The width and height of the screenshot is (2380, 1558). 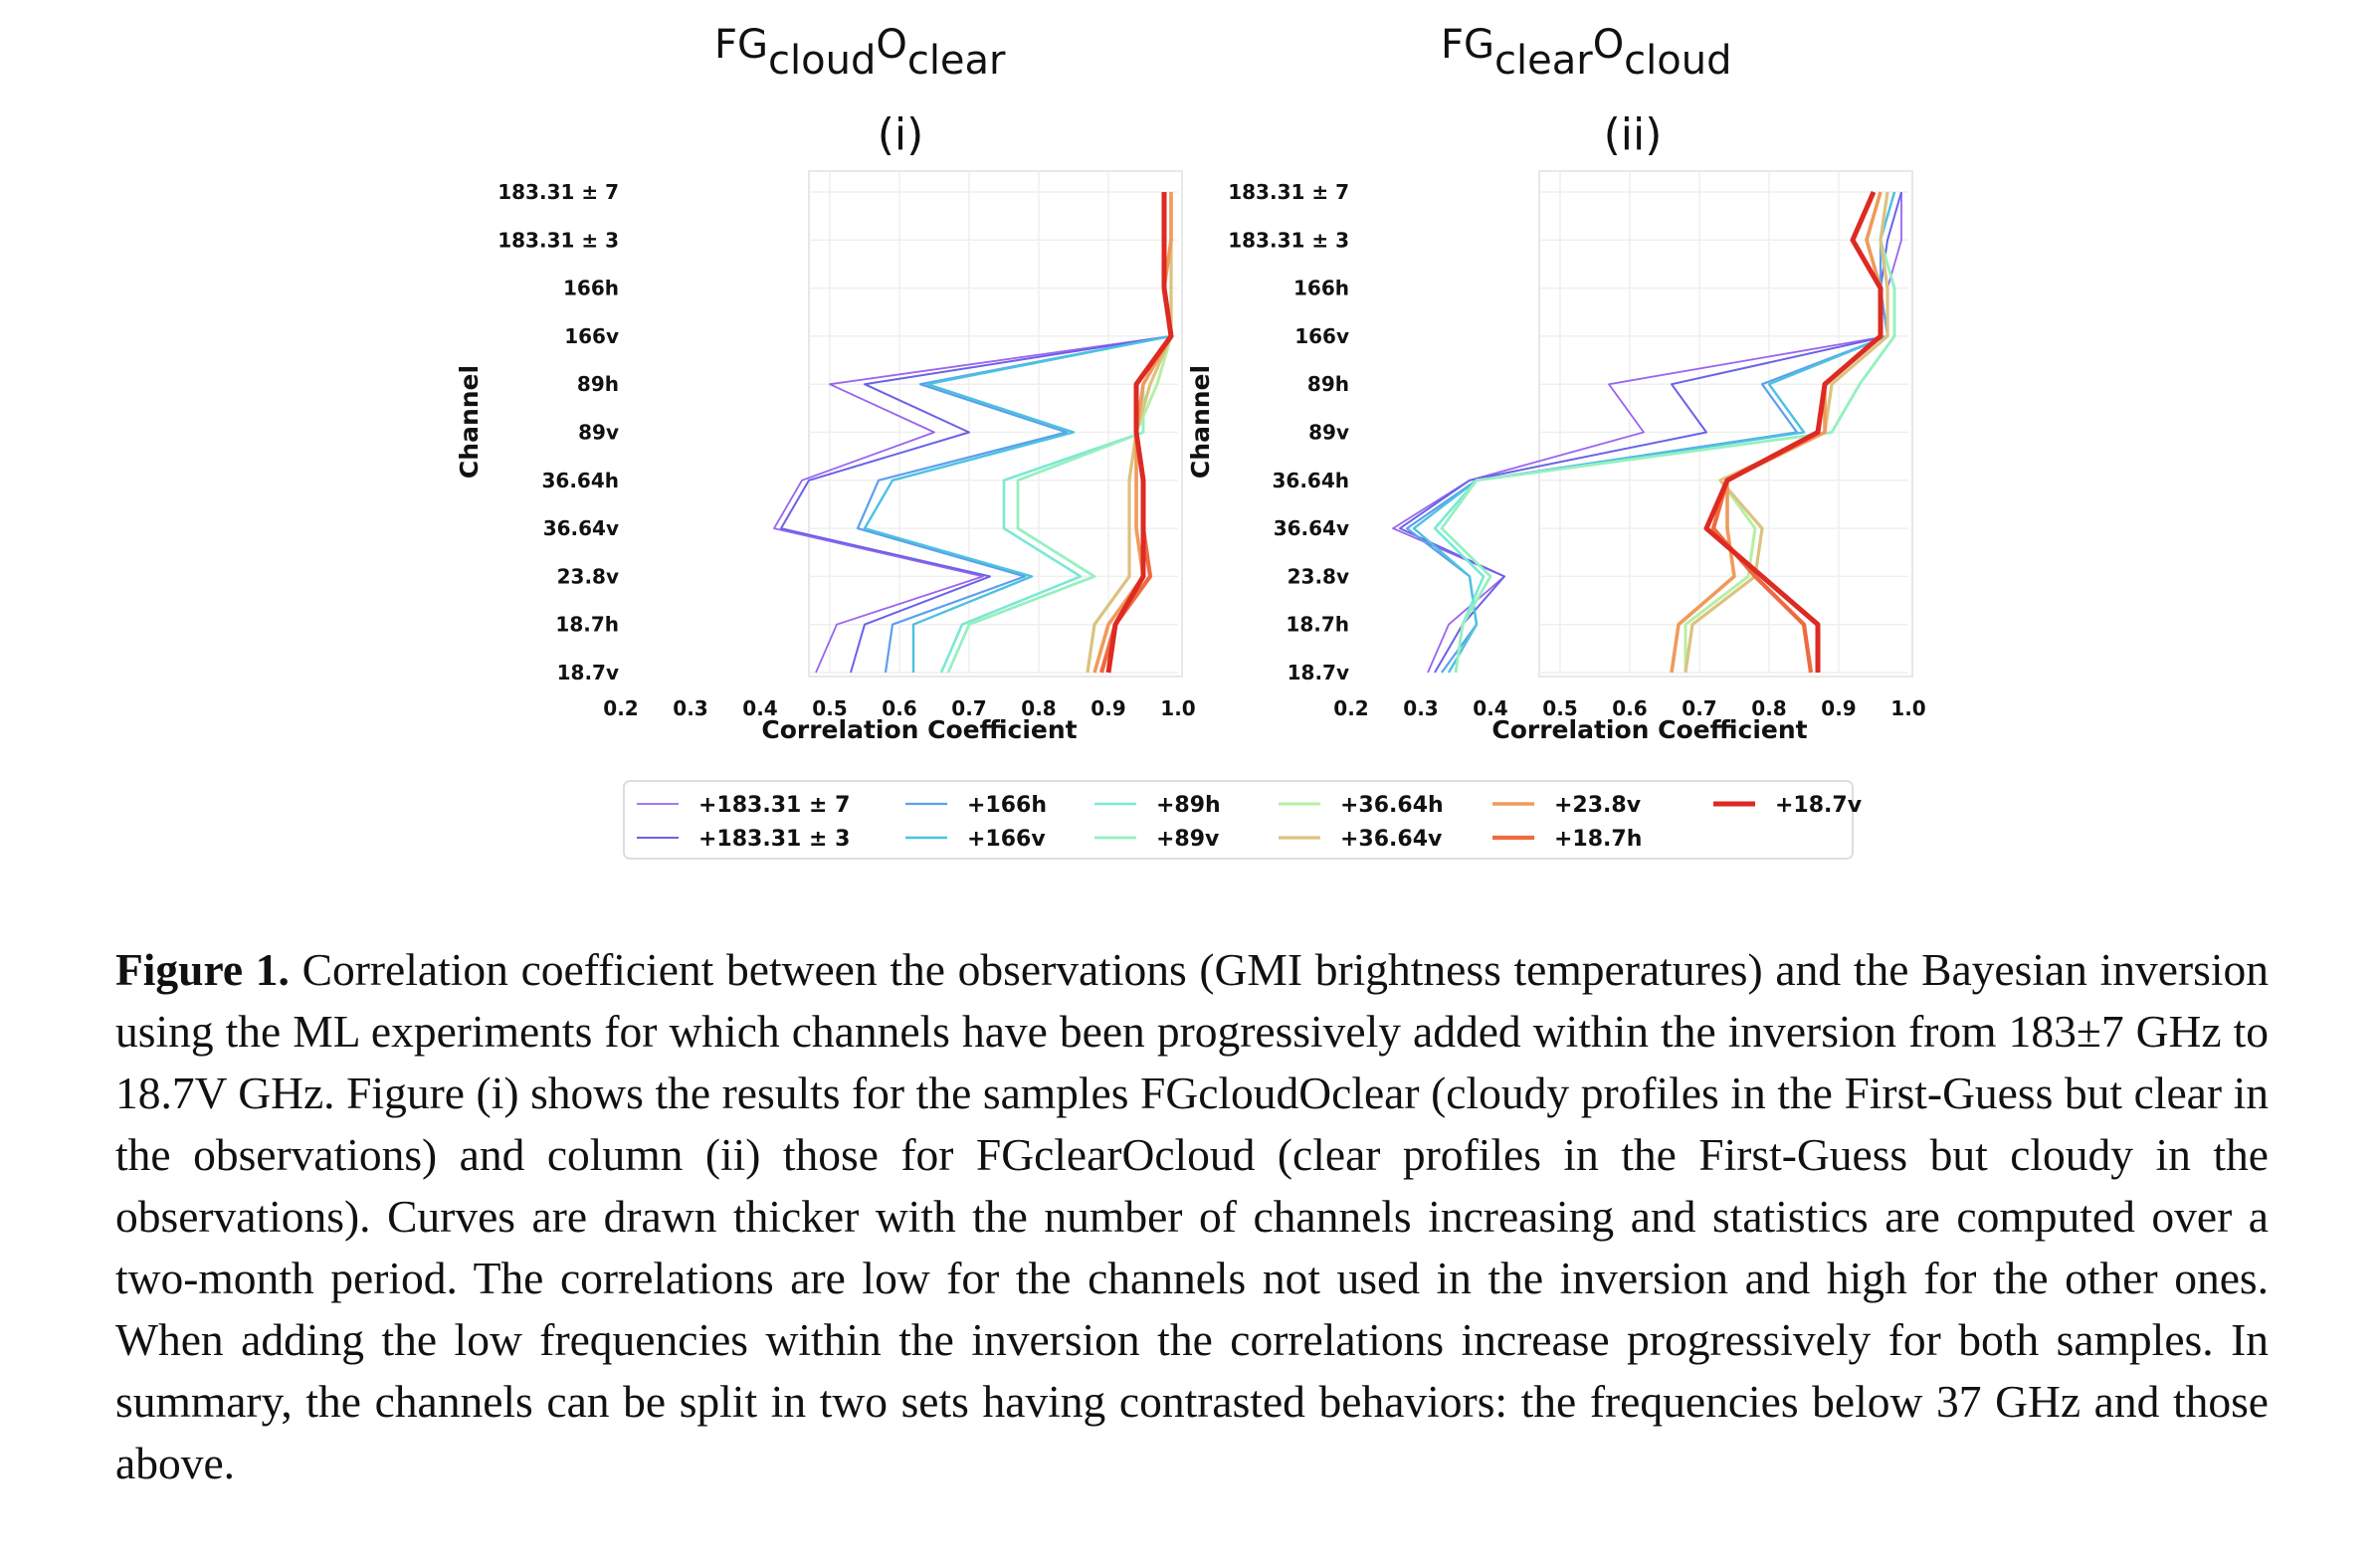 I want to click on panel-i-grid, so click(x=993, y=423).